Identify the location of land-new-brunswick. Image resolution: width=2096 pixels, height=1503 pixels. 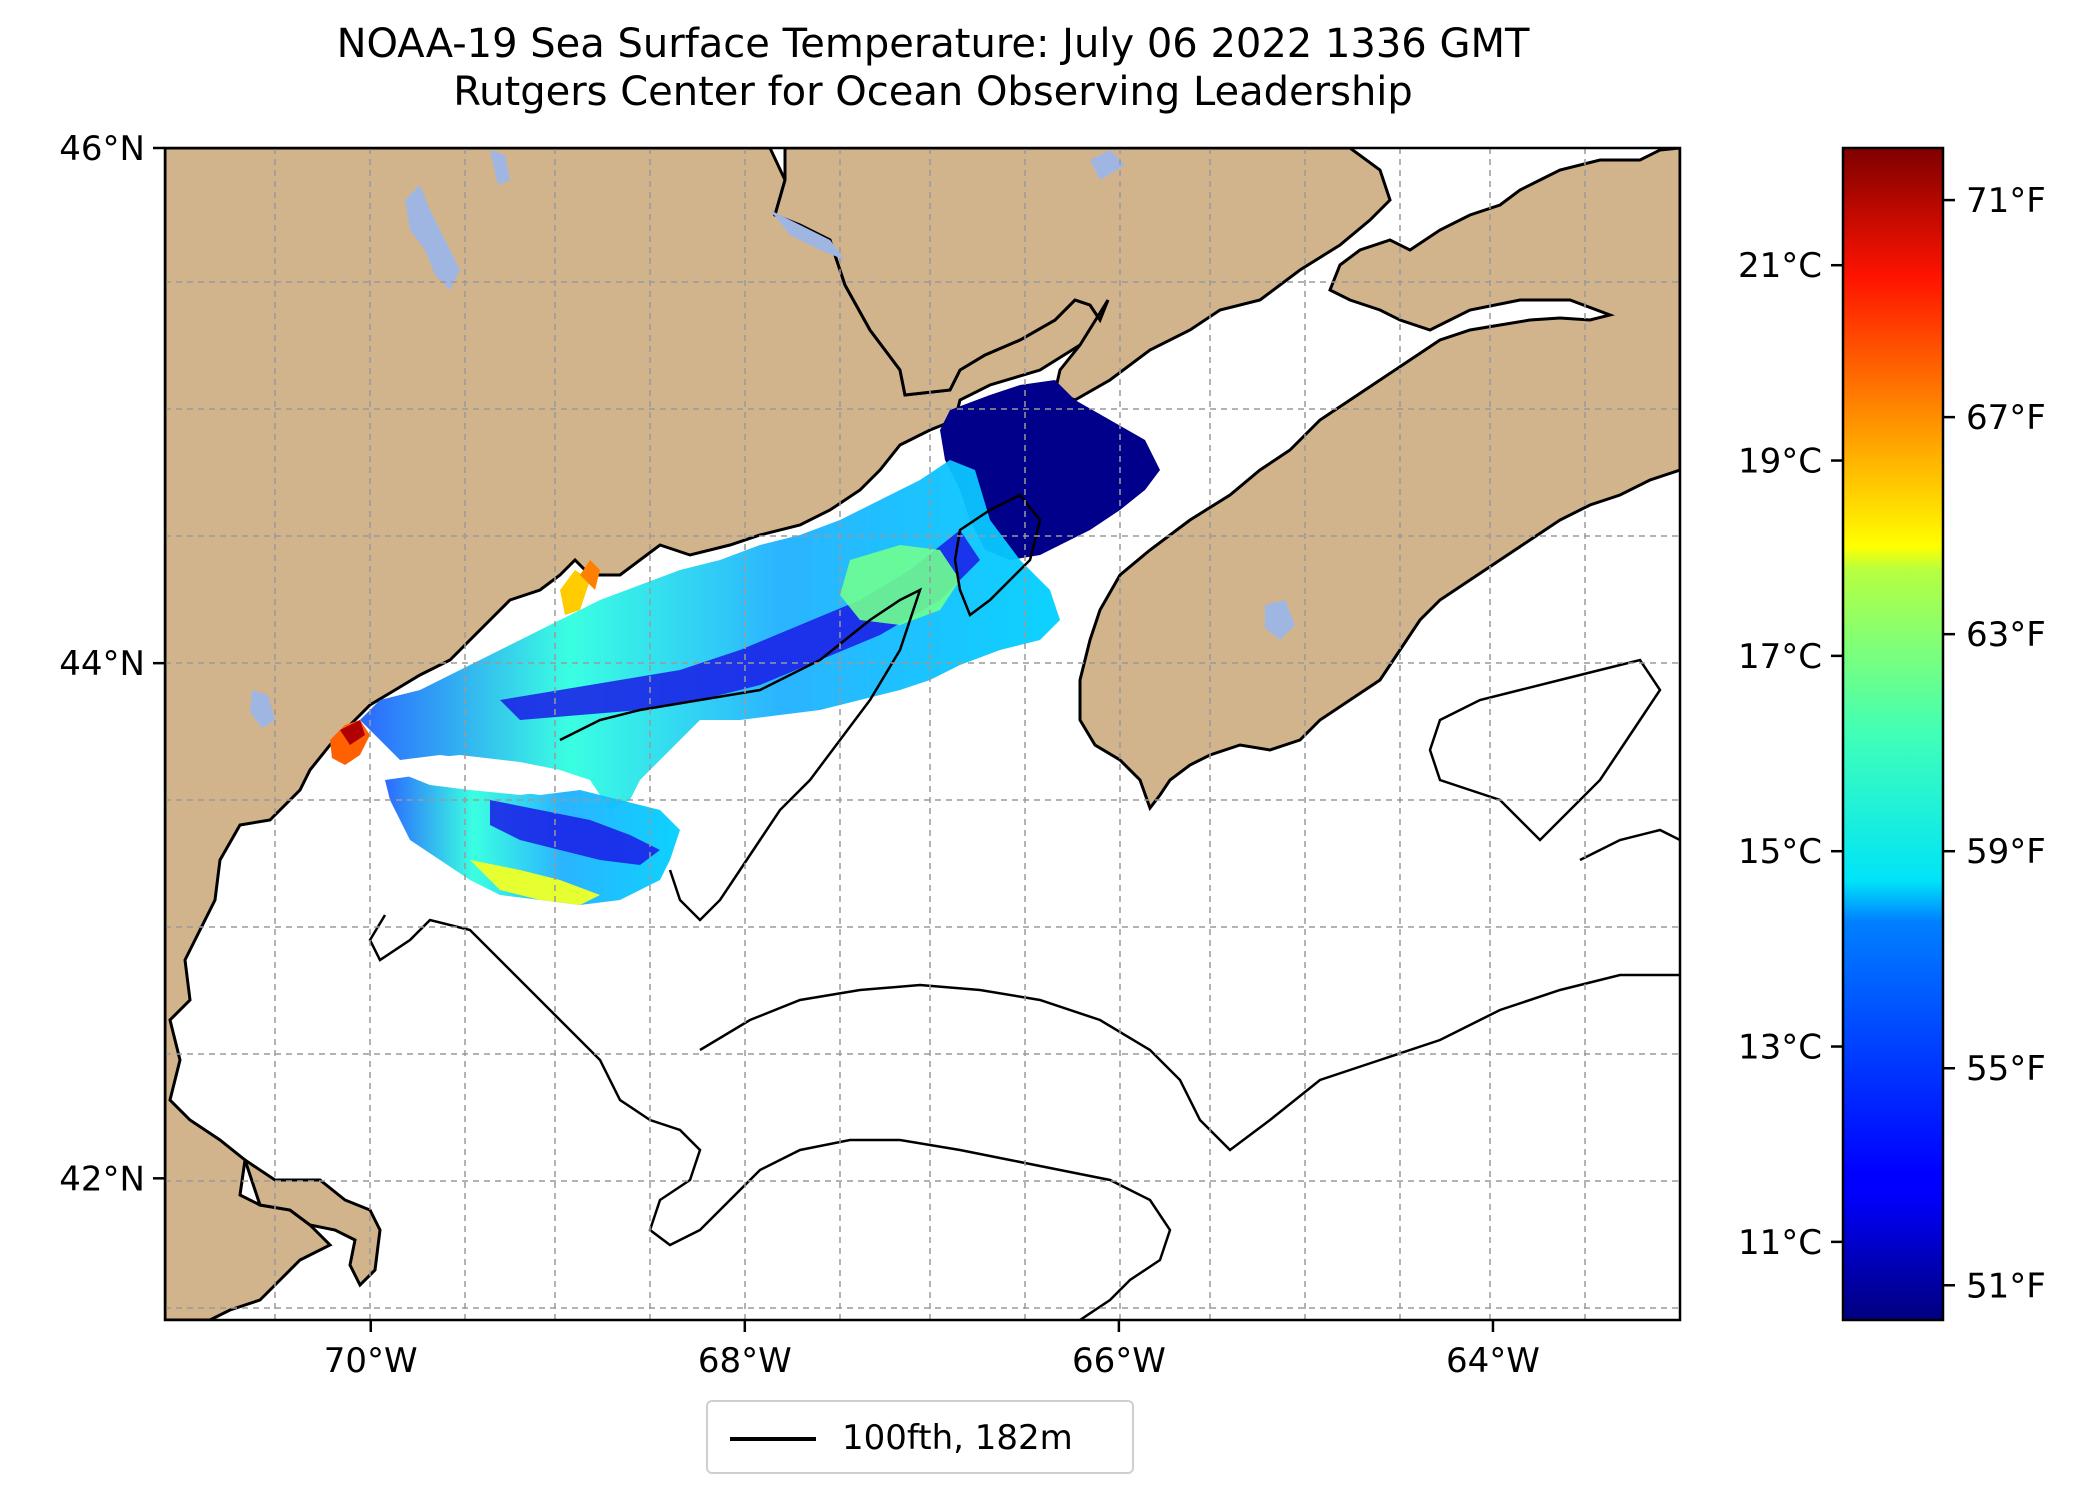
(1082, 275).